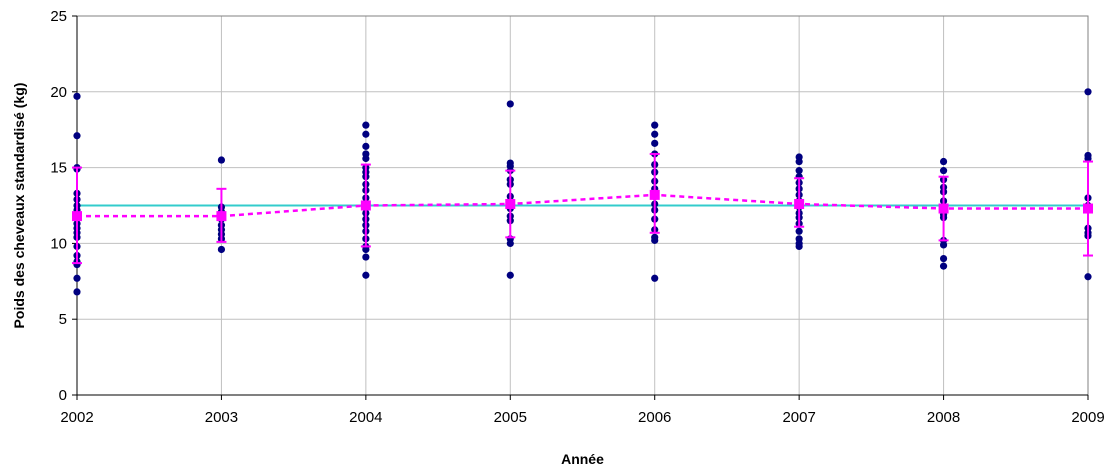 This screenshot has width=1114, height=470. Describe the element at coordinates (654, 417) in the screenshot. I see `x-tick-label: 2006` at that location.